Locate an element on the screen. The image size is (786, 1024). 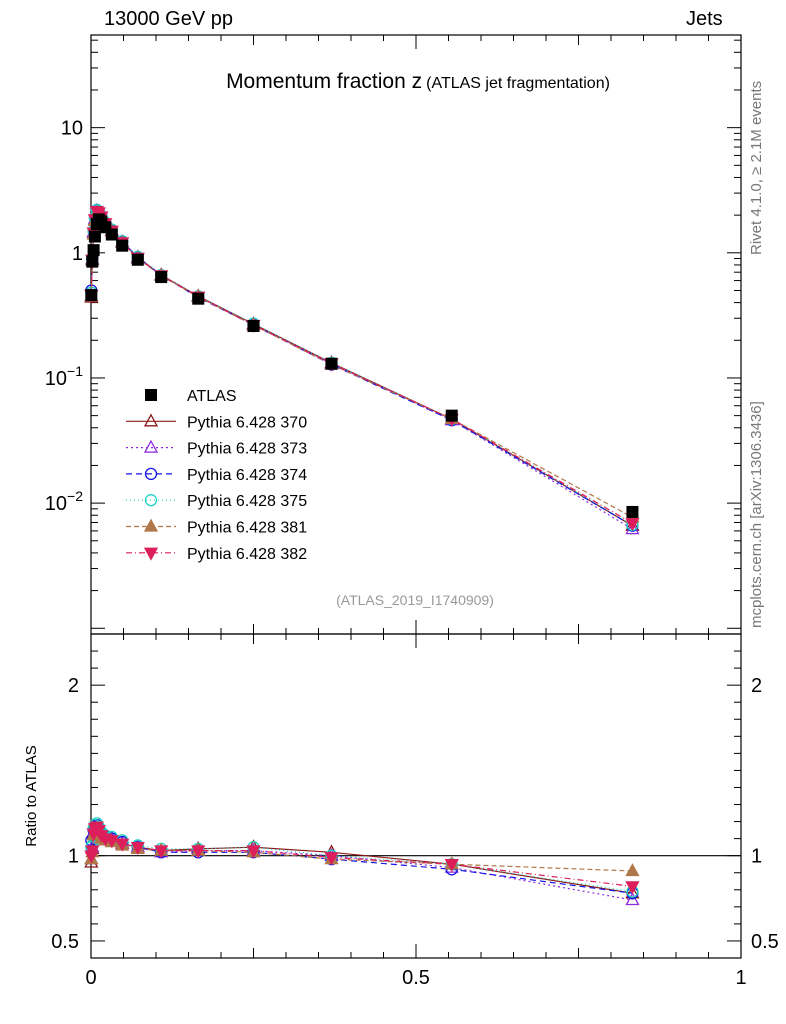
ratio-y-tick-label-right: 0.5 is located at coordinates (765, 942).